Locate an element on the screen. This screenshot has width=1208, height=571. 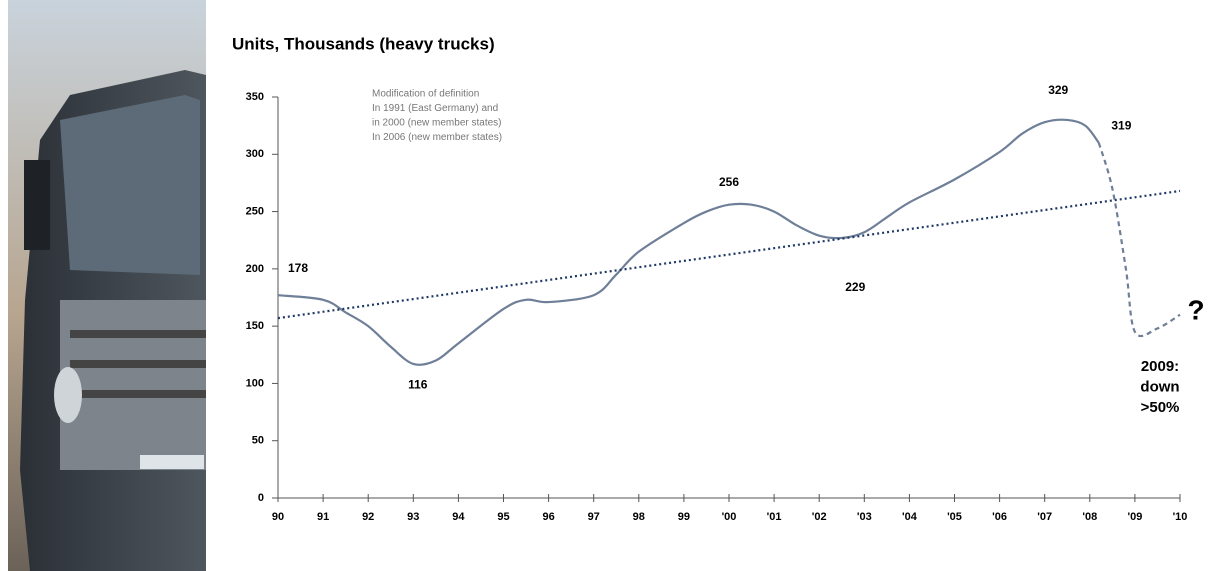
x-tick-label: 91 is located at coordinates (323, 517).